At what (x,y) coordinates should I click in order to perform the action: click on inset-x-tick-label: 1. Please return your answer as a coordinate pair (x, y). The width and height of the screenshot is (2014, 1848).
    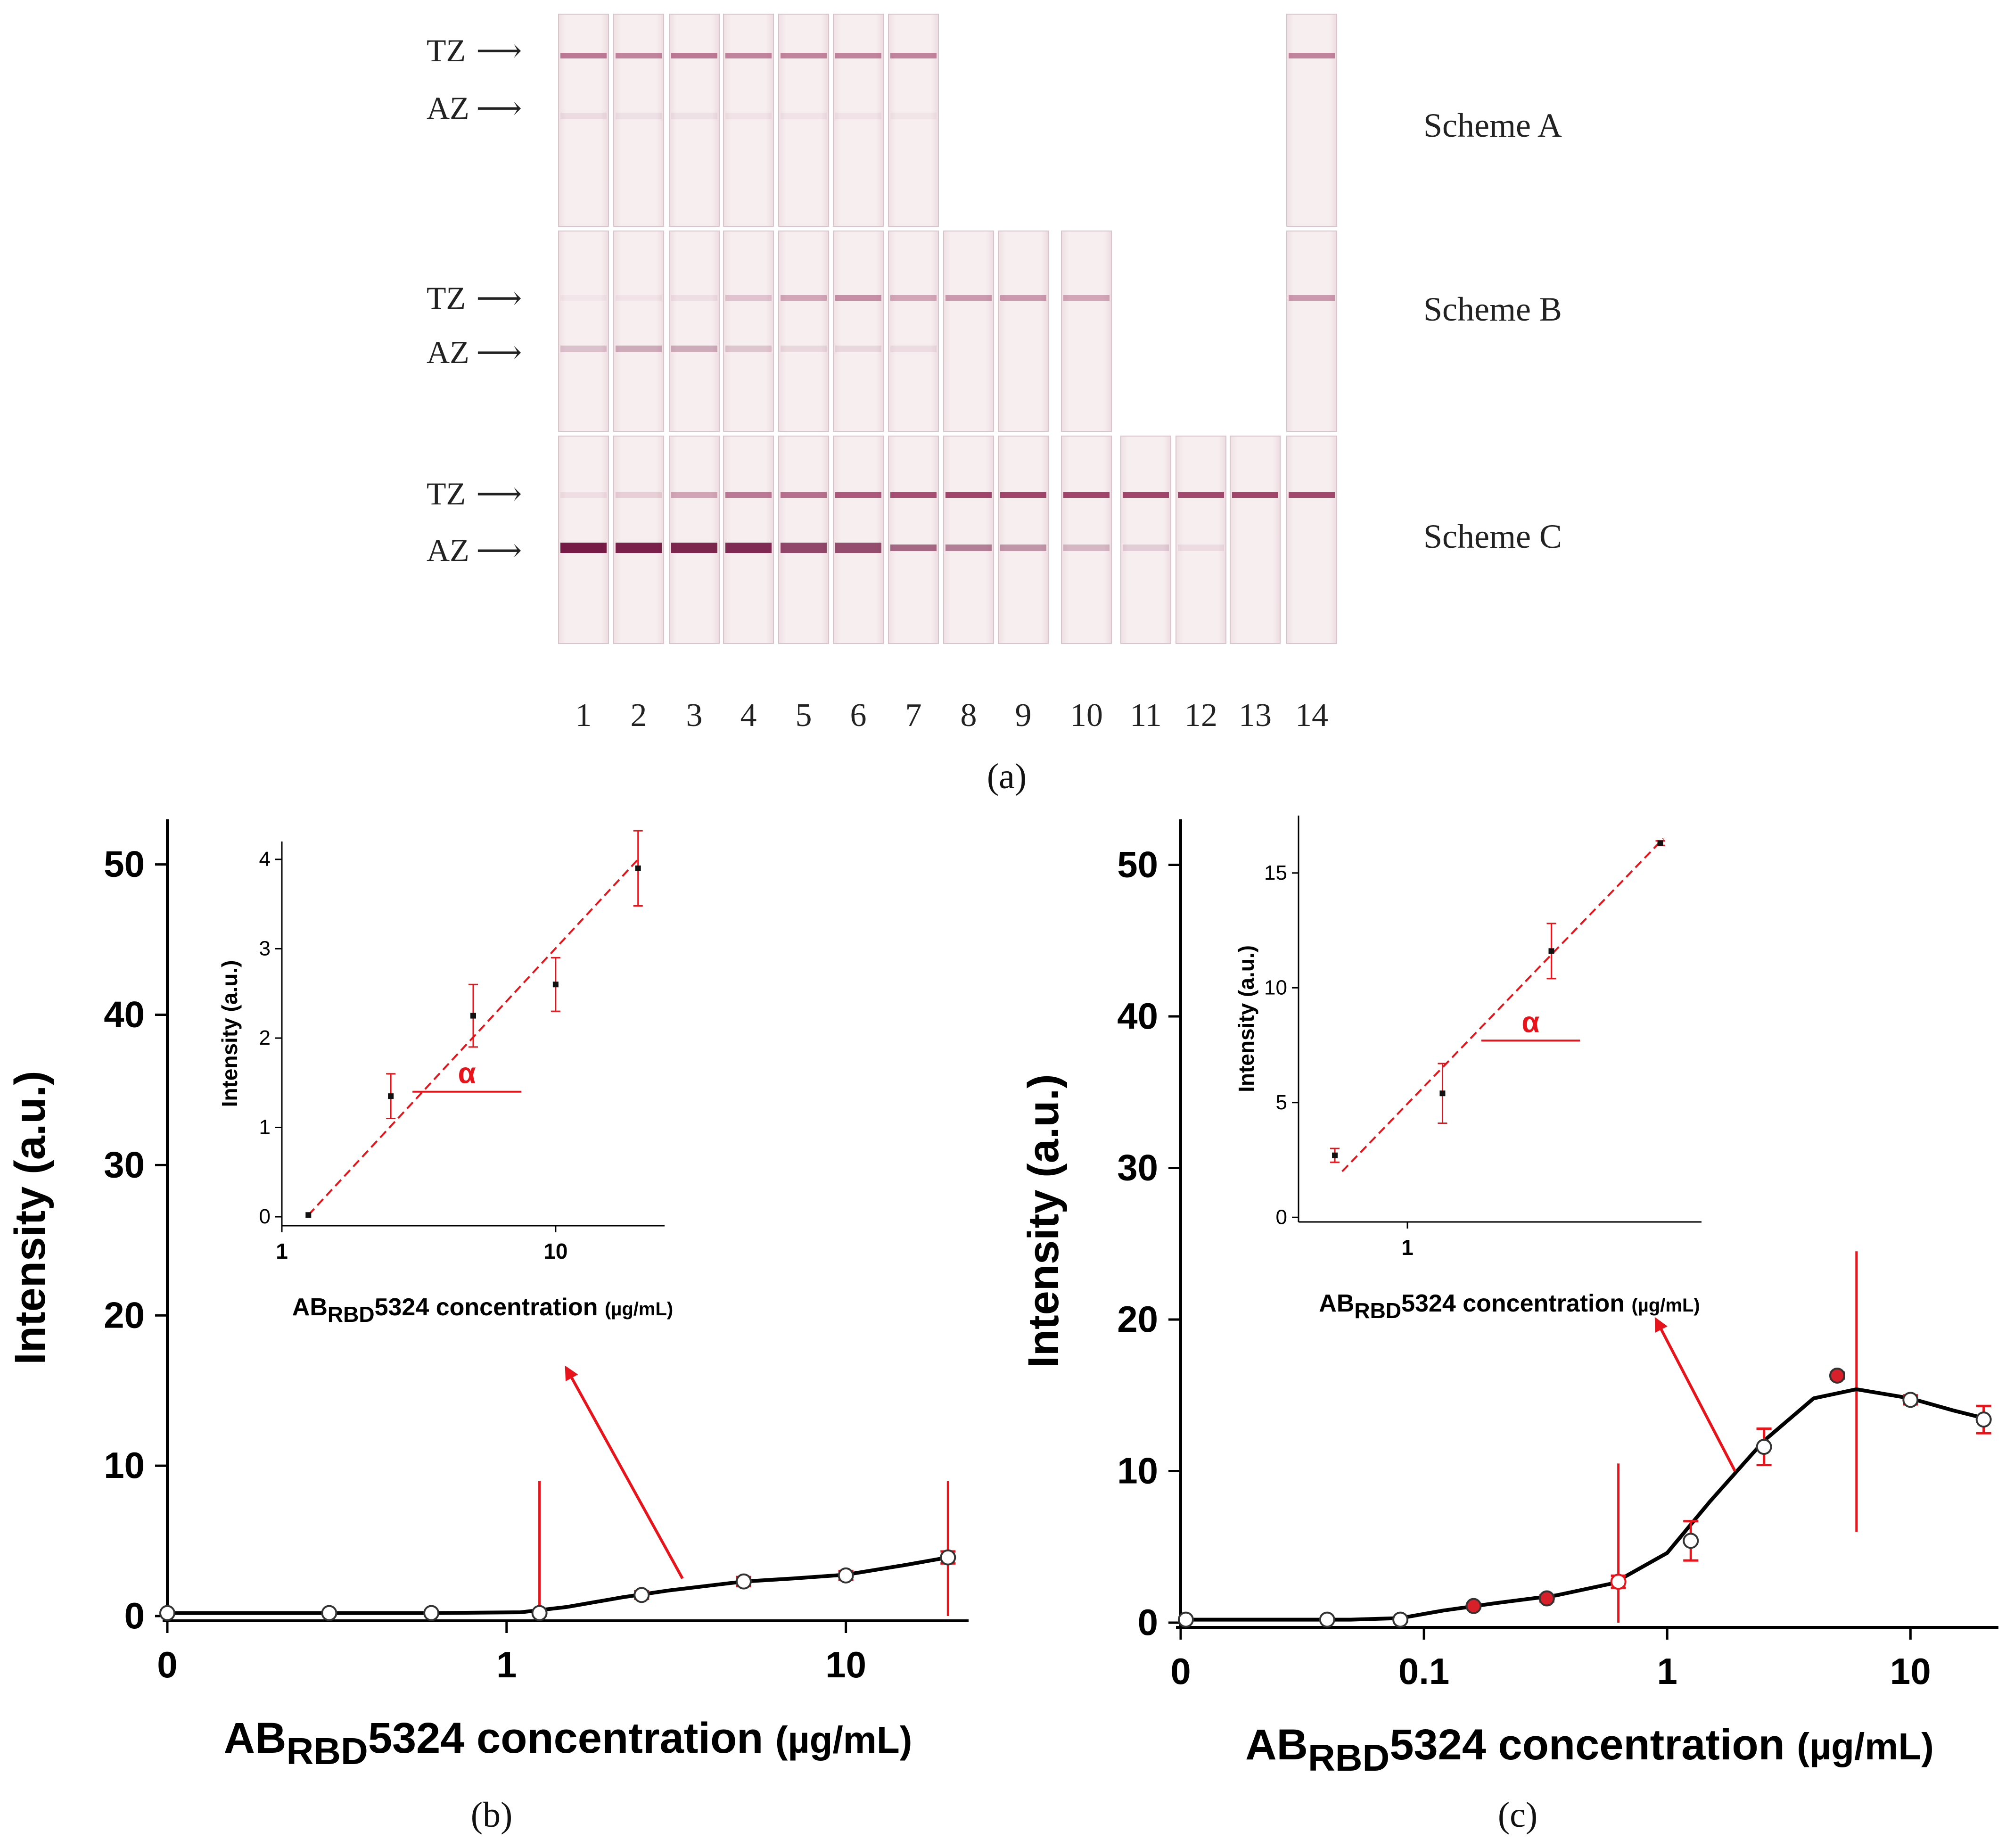
    Looking at the image, I should click on (1408, 1247).